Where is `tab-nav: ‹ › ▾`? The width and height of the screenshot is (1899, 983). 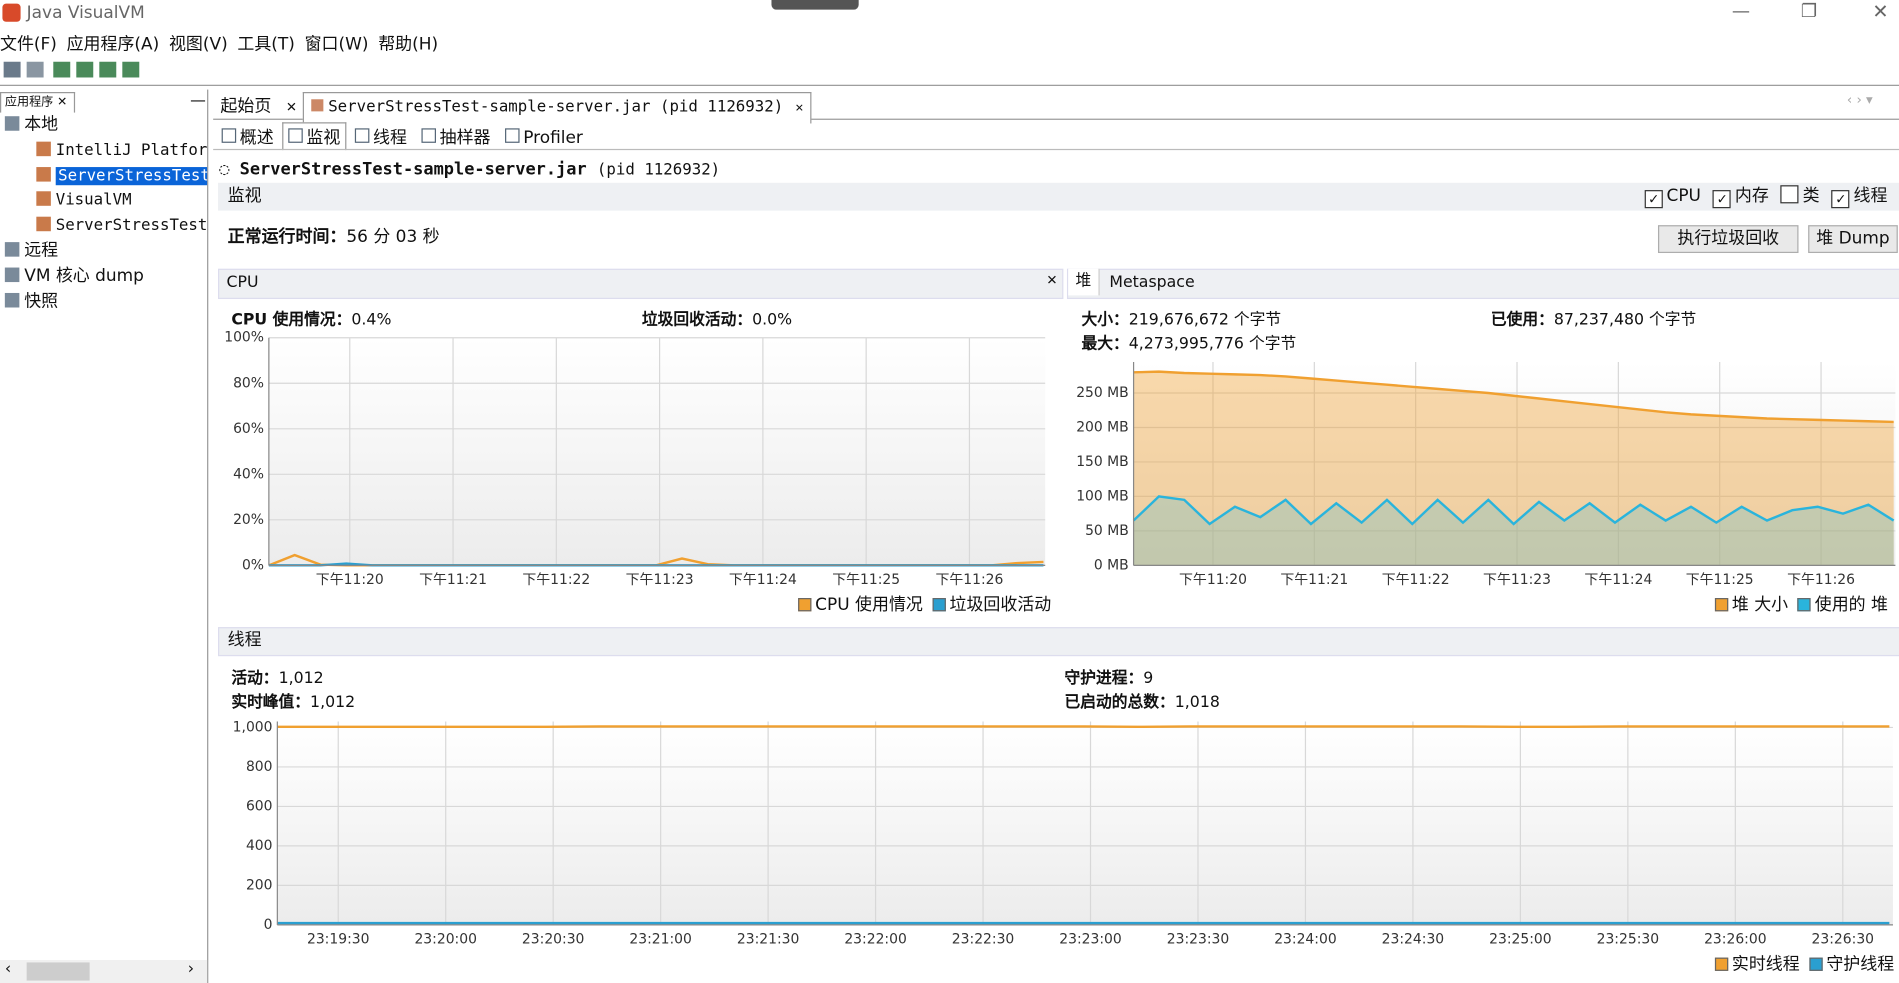
tab-nav: ‹ › ▾ is located at coordinates (1859, 100).